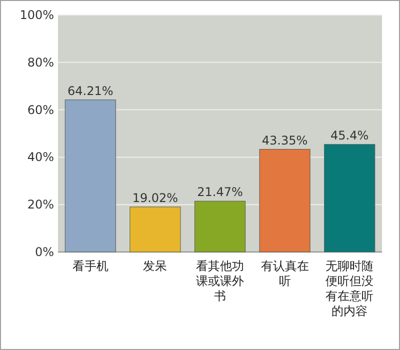 The width and height of the screenshot is (400, 350). Describe the element at coordinates (37, 15) in the screenshot. I see `y-tick-label: 100%` at that location.